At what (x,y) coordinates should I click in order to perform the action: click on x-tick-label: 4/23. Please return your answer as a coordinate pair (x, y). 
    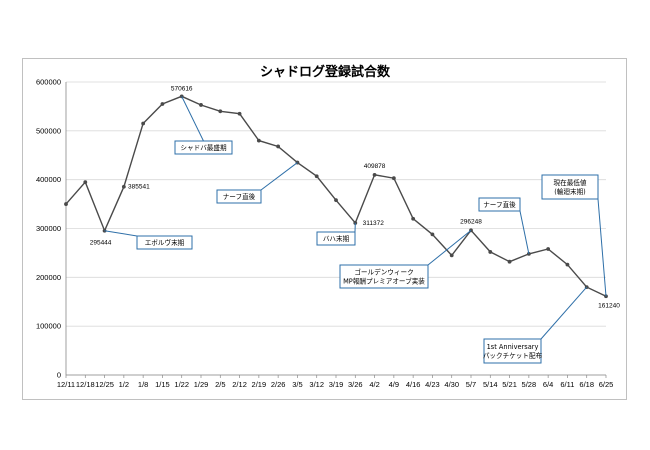
    Looking at the image, I should click on (432, 384).